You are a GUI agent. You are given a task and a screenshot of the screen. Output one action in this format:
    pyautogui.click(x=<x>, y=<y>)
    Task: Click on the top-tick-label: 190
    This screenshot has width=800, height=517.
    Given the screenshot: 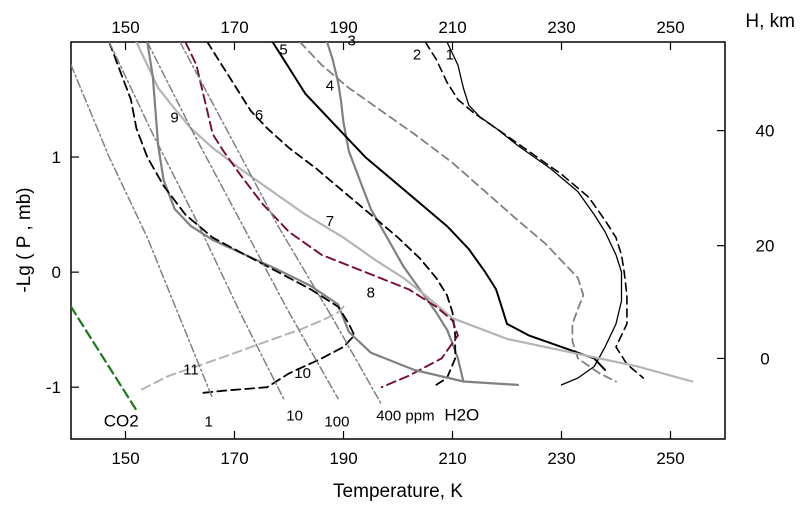 What is the action you would take?
    pyautogui.click(x=343, y=27)
    